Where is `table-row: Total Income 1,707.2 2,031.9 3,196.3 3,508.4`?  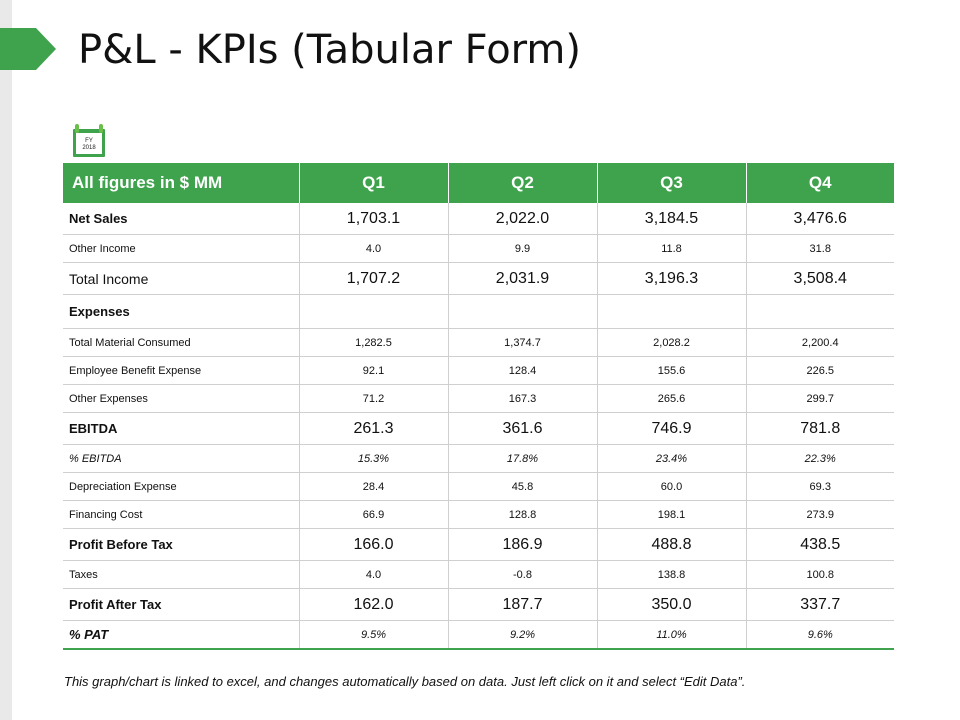 table-row: Total Income 1,707.2 2,031.9 3,196.3 3,508.4 is located at coordinates (478, 278).